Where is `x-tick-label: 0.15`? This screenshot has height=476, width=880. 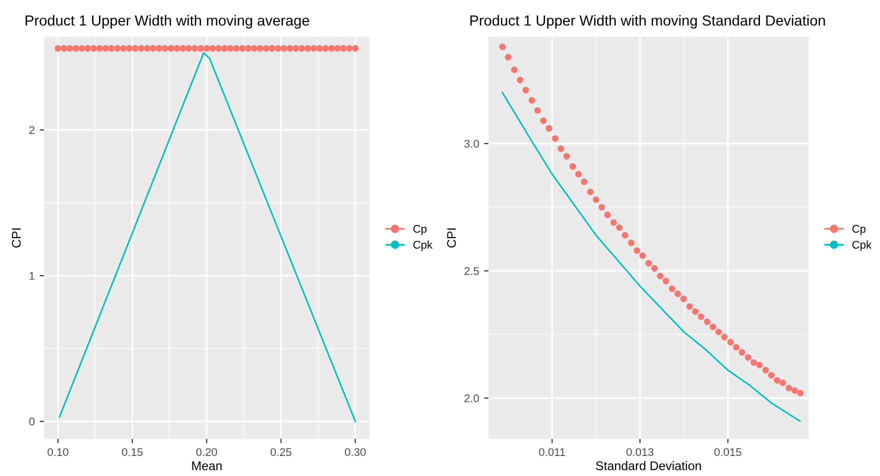
x-tick-label: 0.15 is located at coordinates (132, 452).